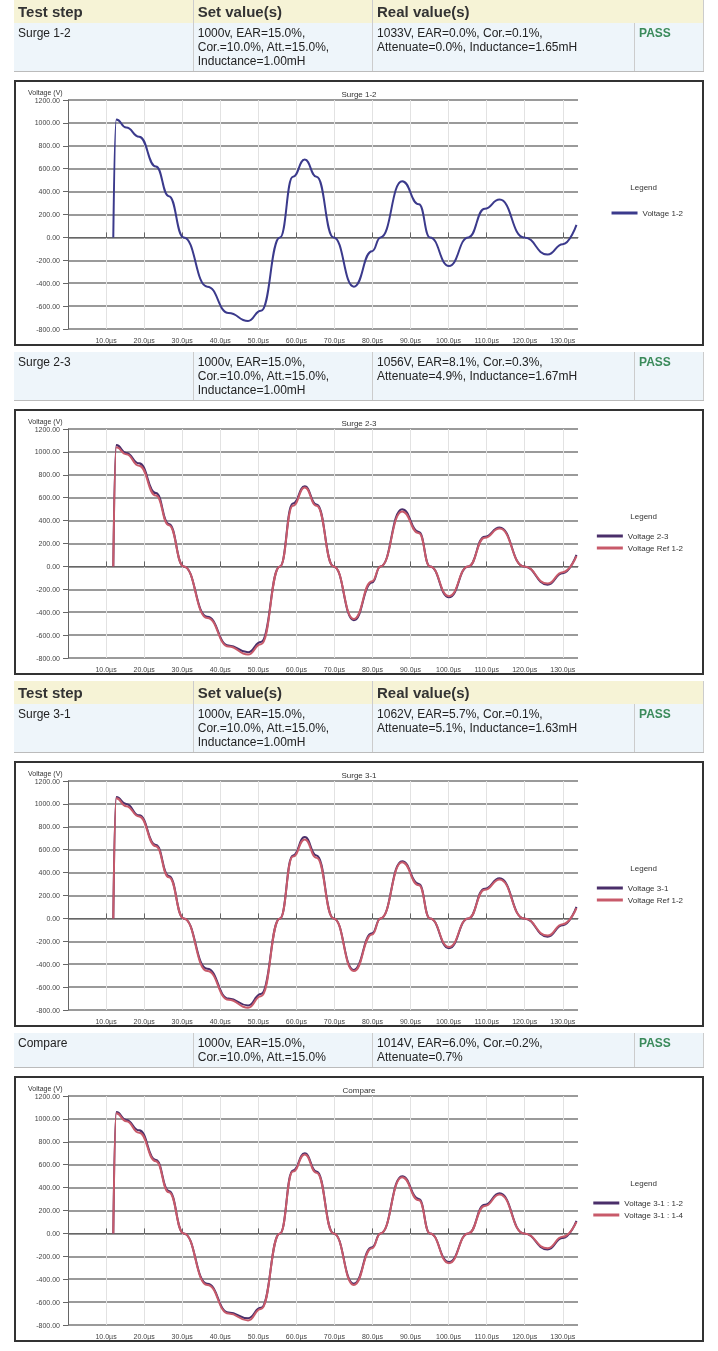 The height and width of the screenshot is (1351, 718). What do you see at coordinates (359, 94) in the screenshot?
I see `chart-title: Surge 1-2` at bounding box center [359, 94].